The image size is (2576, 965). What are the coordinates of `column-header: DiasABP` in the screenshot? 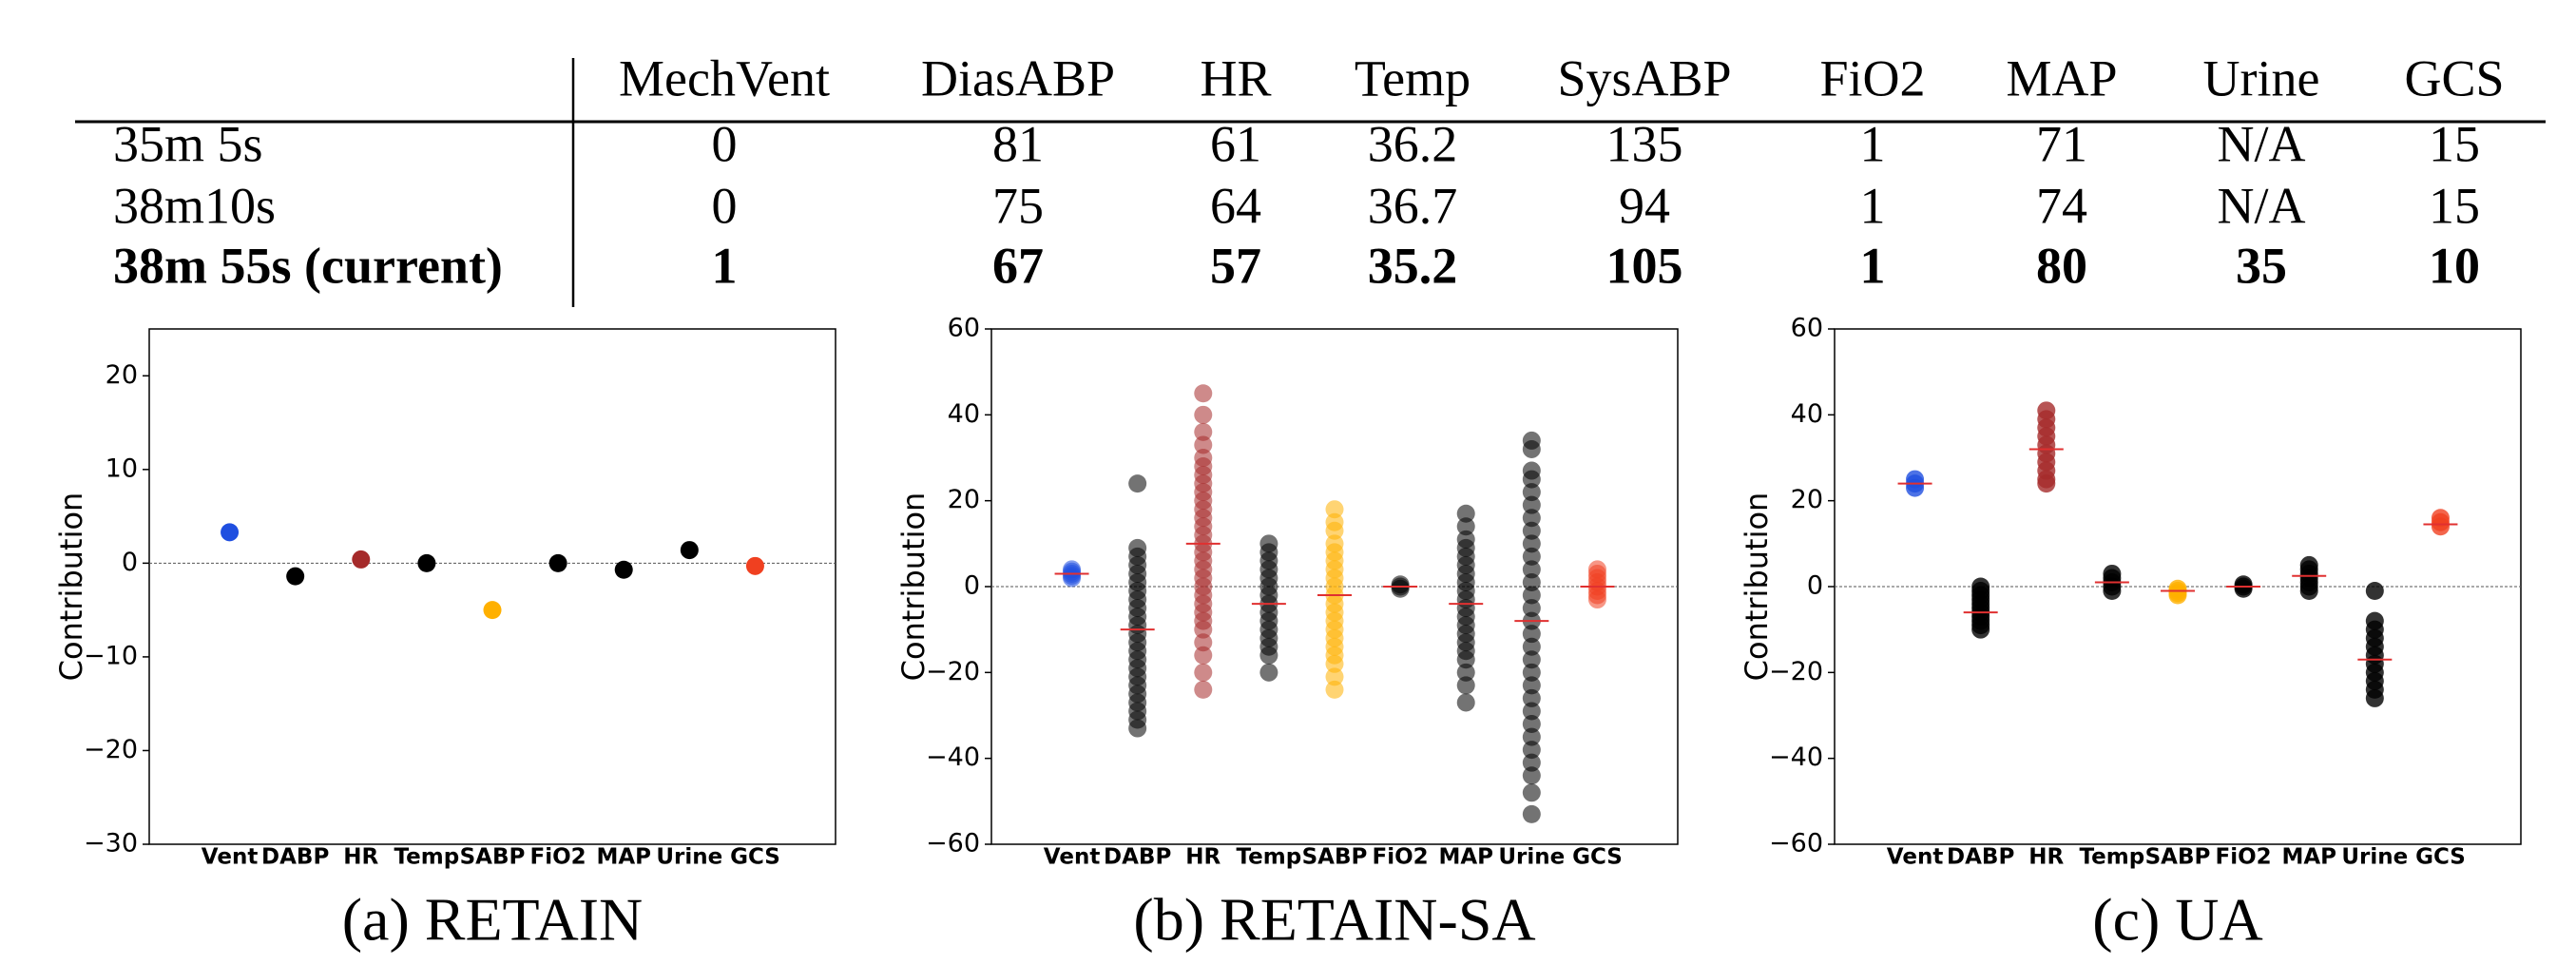 It's located at (1018, 77).